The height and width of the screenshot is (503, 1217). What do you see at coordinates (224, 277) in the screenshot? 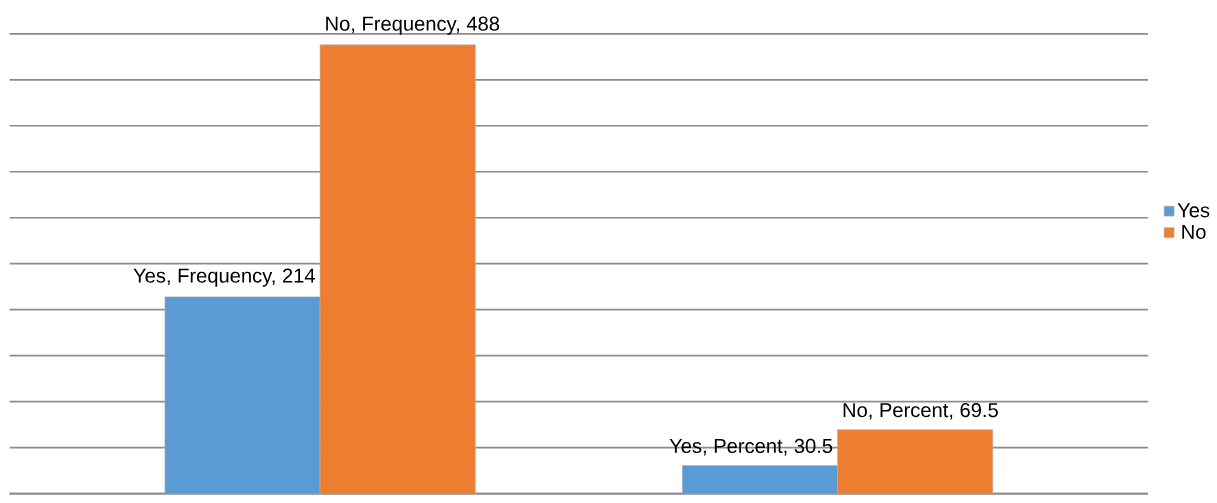
I see `data-label: Yes, Frequency, 214` at bounding box center [224, 277].